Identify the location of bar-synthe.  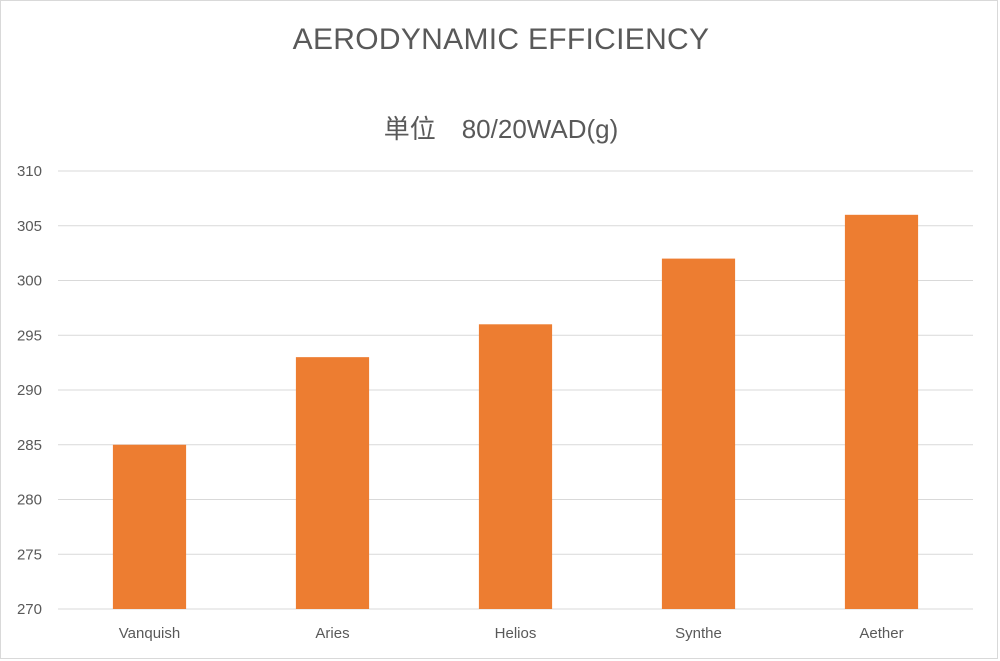
(698, 433).